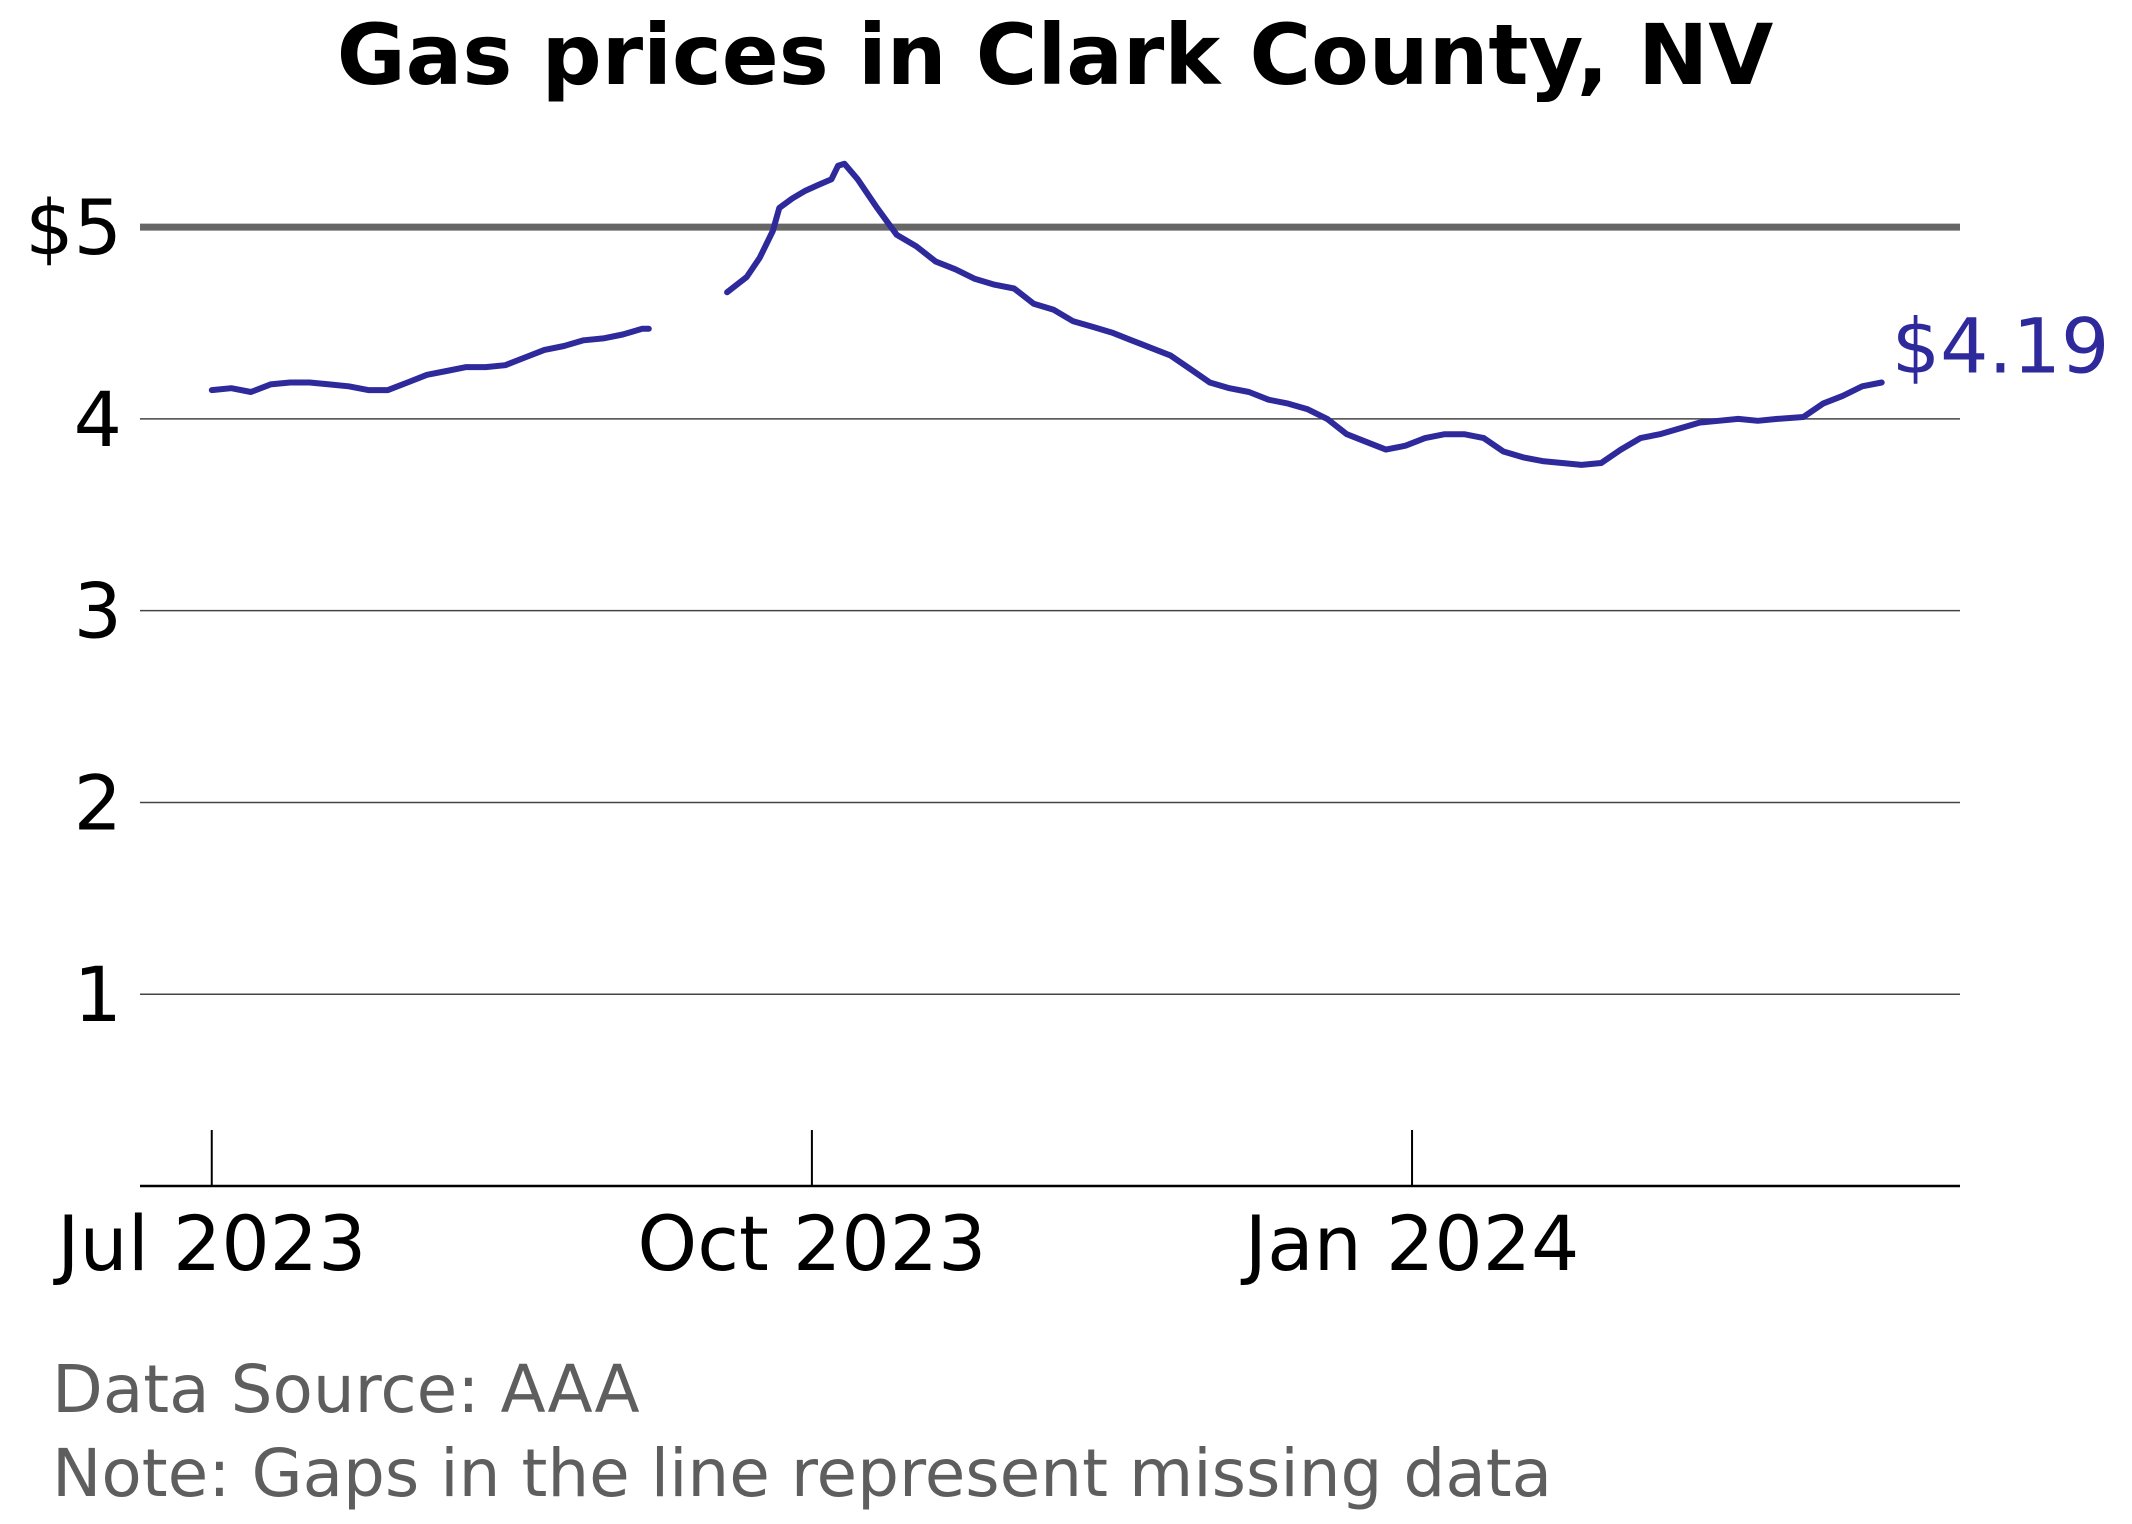 This screenshot has width=2132, height=1524. I want to click on x-axis-ticks: Jul 2023 Oct 2023 Jan 2024, so click(816, 1209).